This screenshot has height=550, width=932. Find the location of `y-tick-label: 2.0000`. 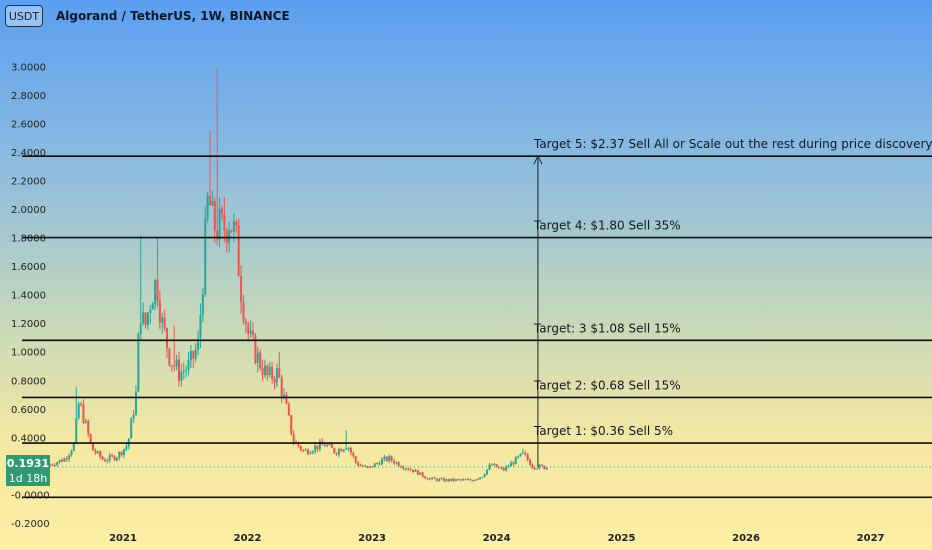

y-tick-label: 2.0000 is located at coordinates (28, 210).